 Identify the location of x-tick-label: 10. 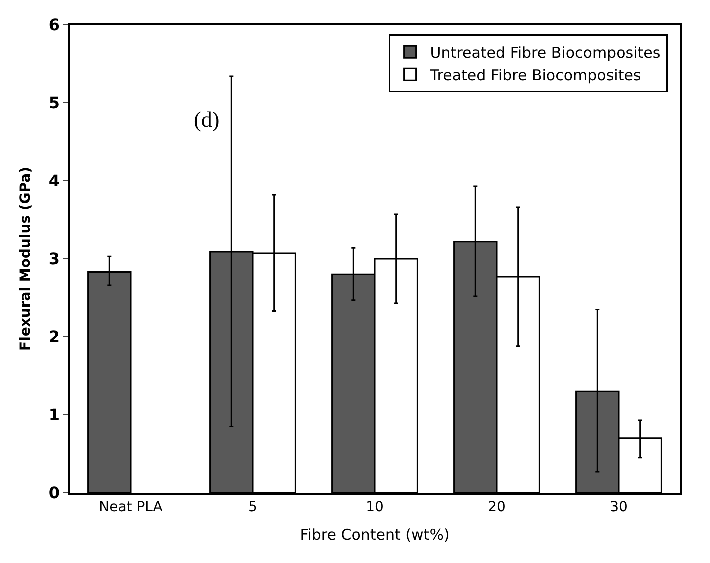
(375, 508).